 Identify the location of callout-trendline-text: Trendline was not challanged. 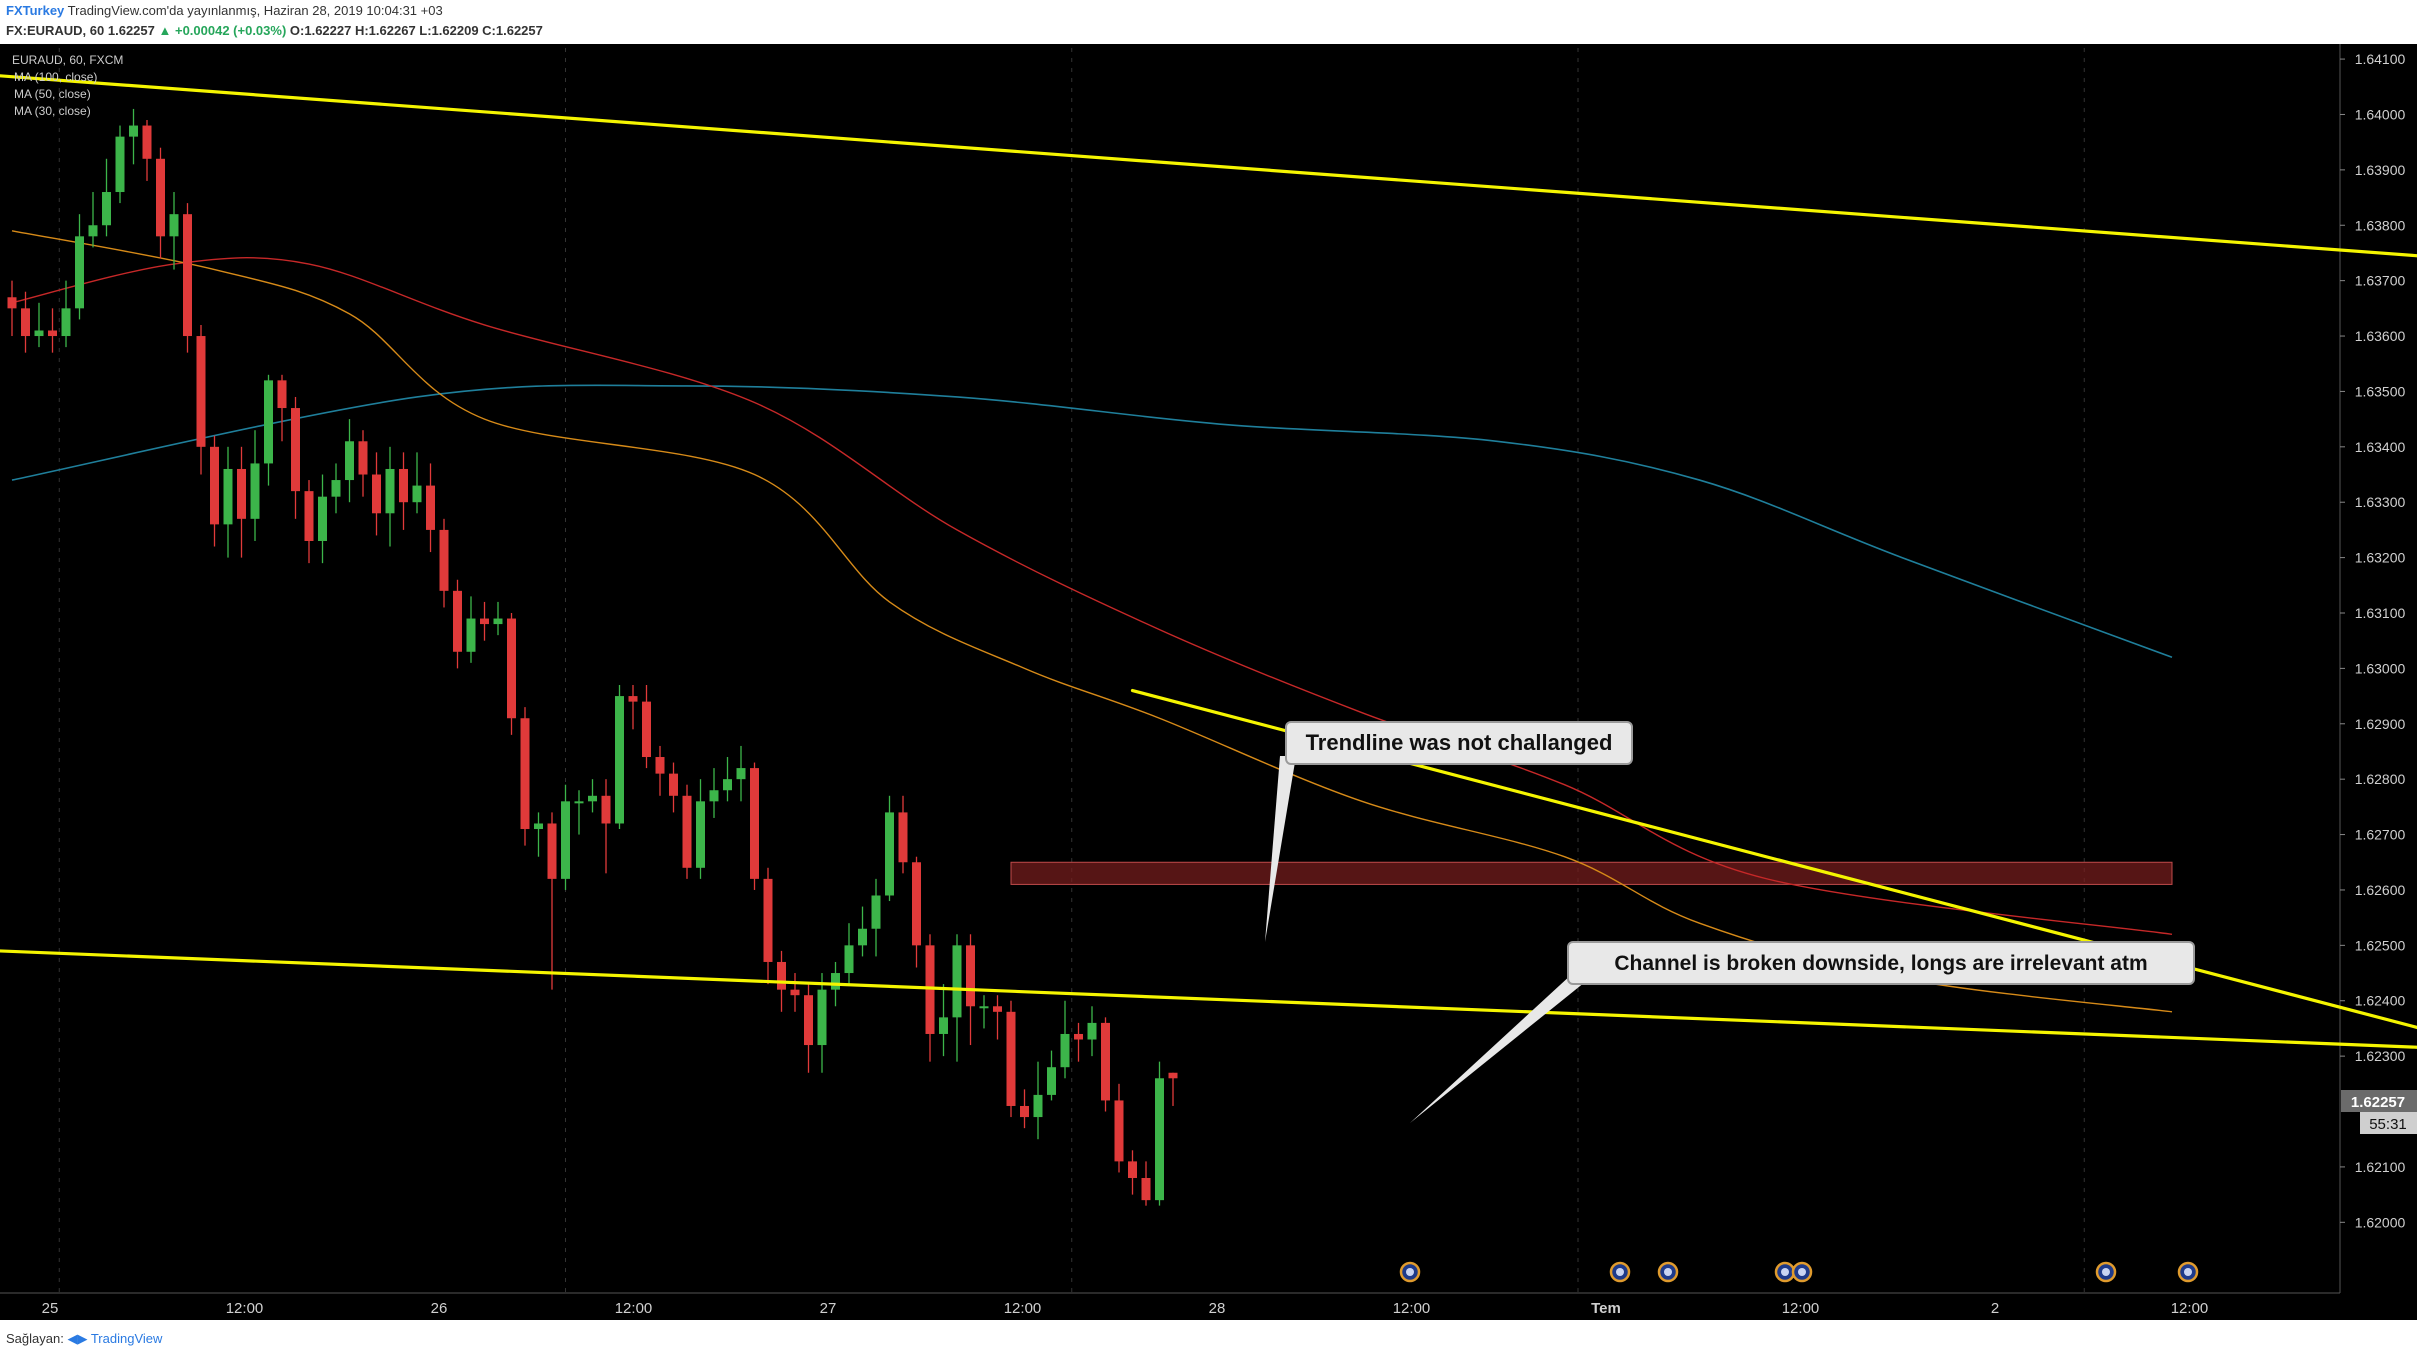
(1459, 742).